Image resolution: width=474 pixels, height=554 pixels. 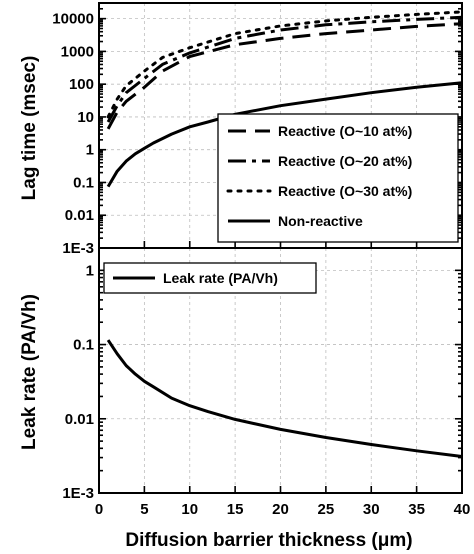 I want to click on lag-time-legend-label-1: Reactive (O~20 at%), so click(x=345, y=161).